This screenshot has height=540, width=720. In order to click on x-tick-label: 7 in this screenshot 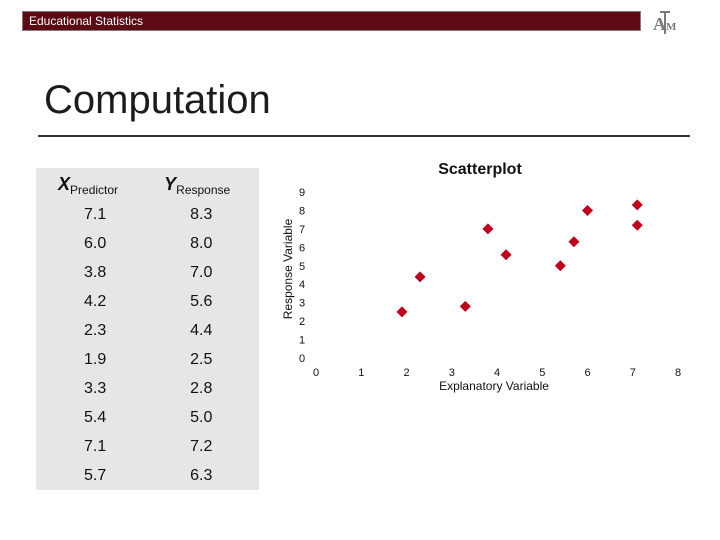, I will do `click(633, 373)`.